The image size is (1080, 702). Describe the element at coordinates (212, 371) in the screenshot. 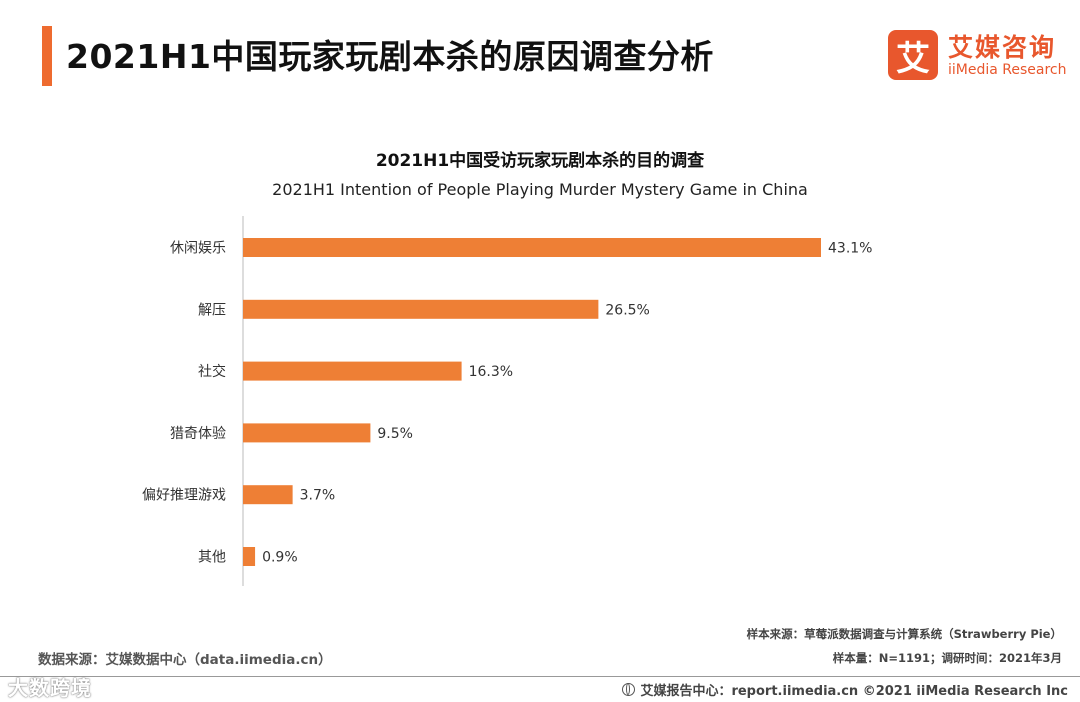

I see `category-label: 社交` at that location.